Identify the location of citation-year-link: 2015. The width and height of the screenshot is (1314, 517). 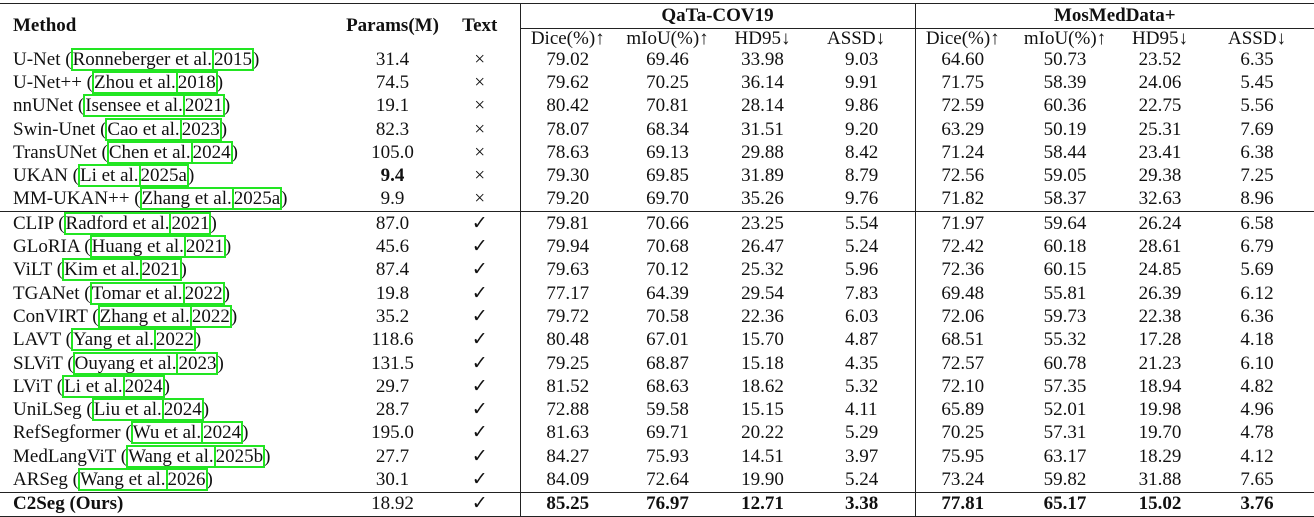
(233, 59).